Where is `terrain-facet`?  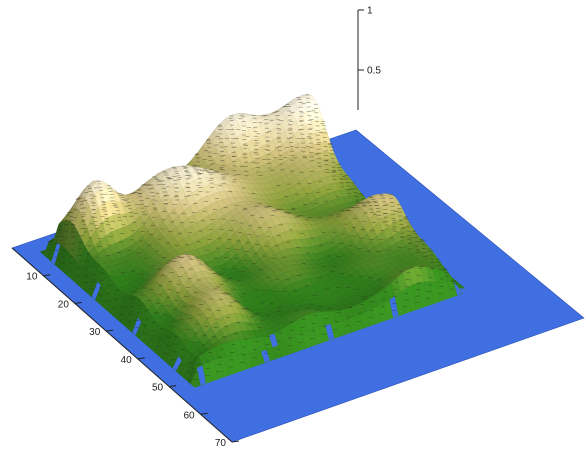
terrain-facet is located at coordinates (195, 377).